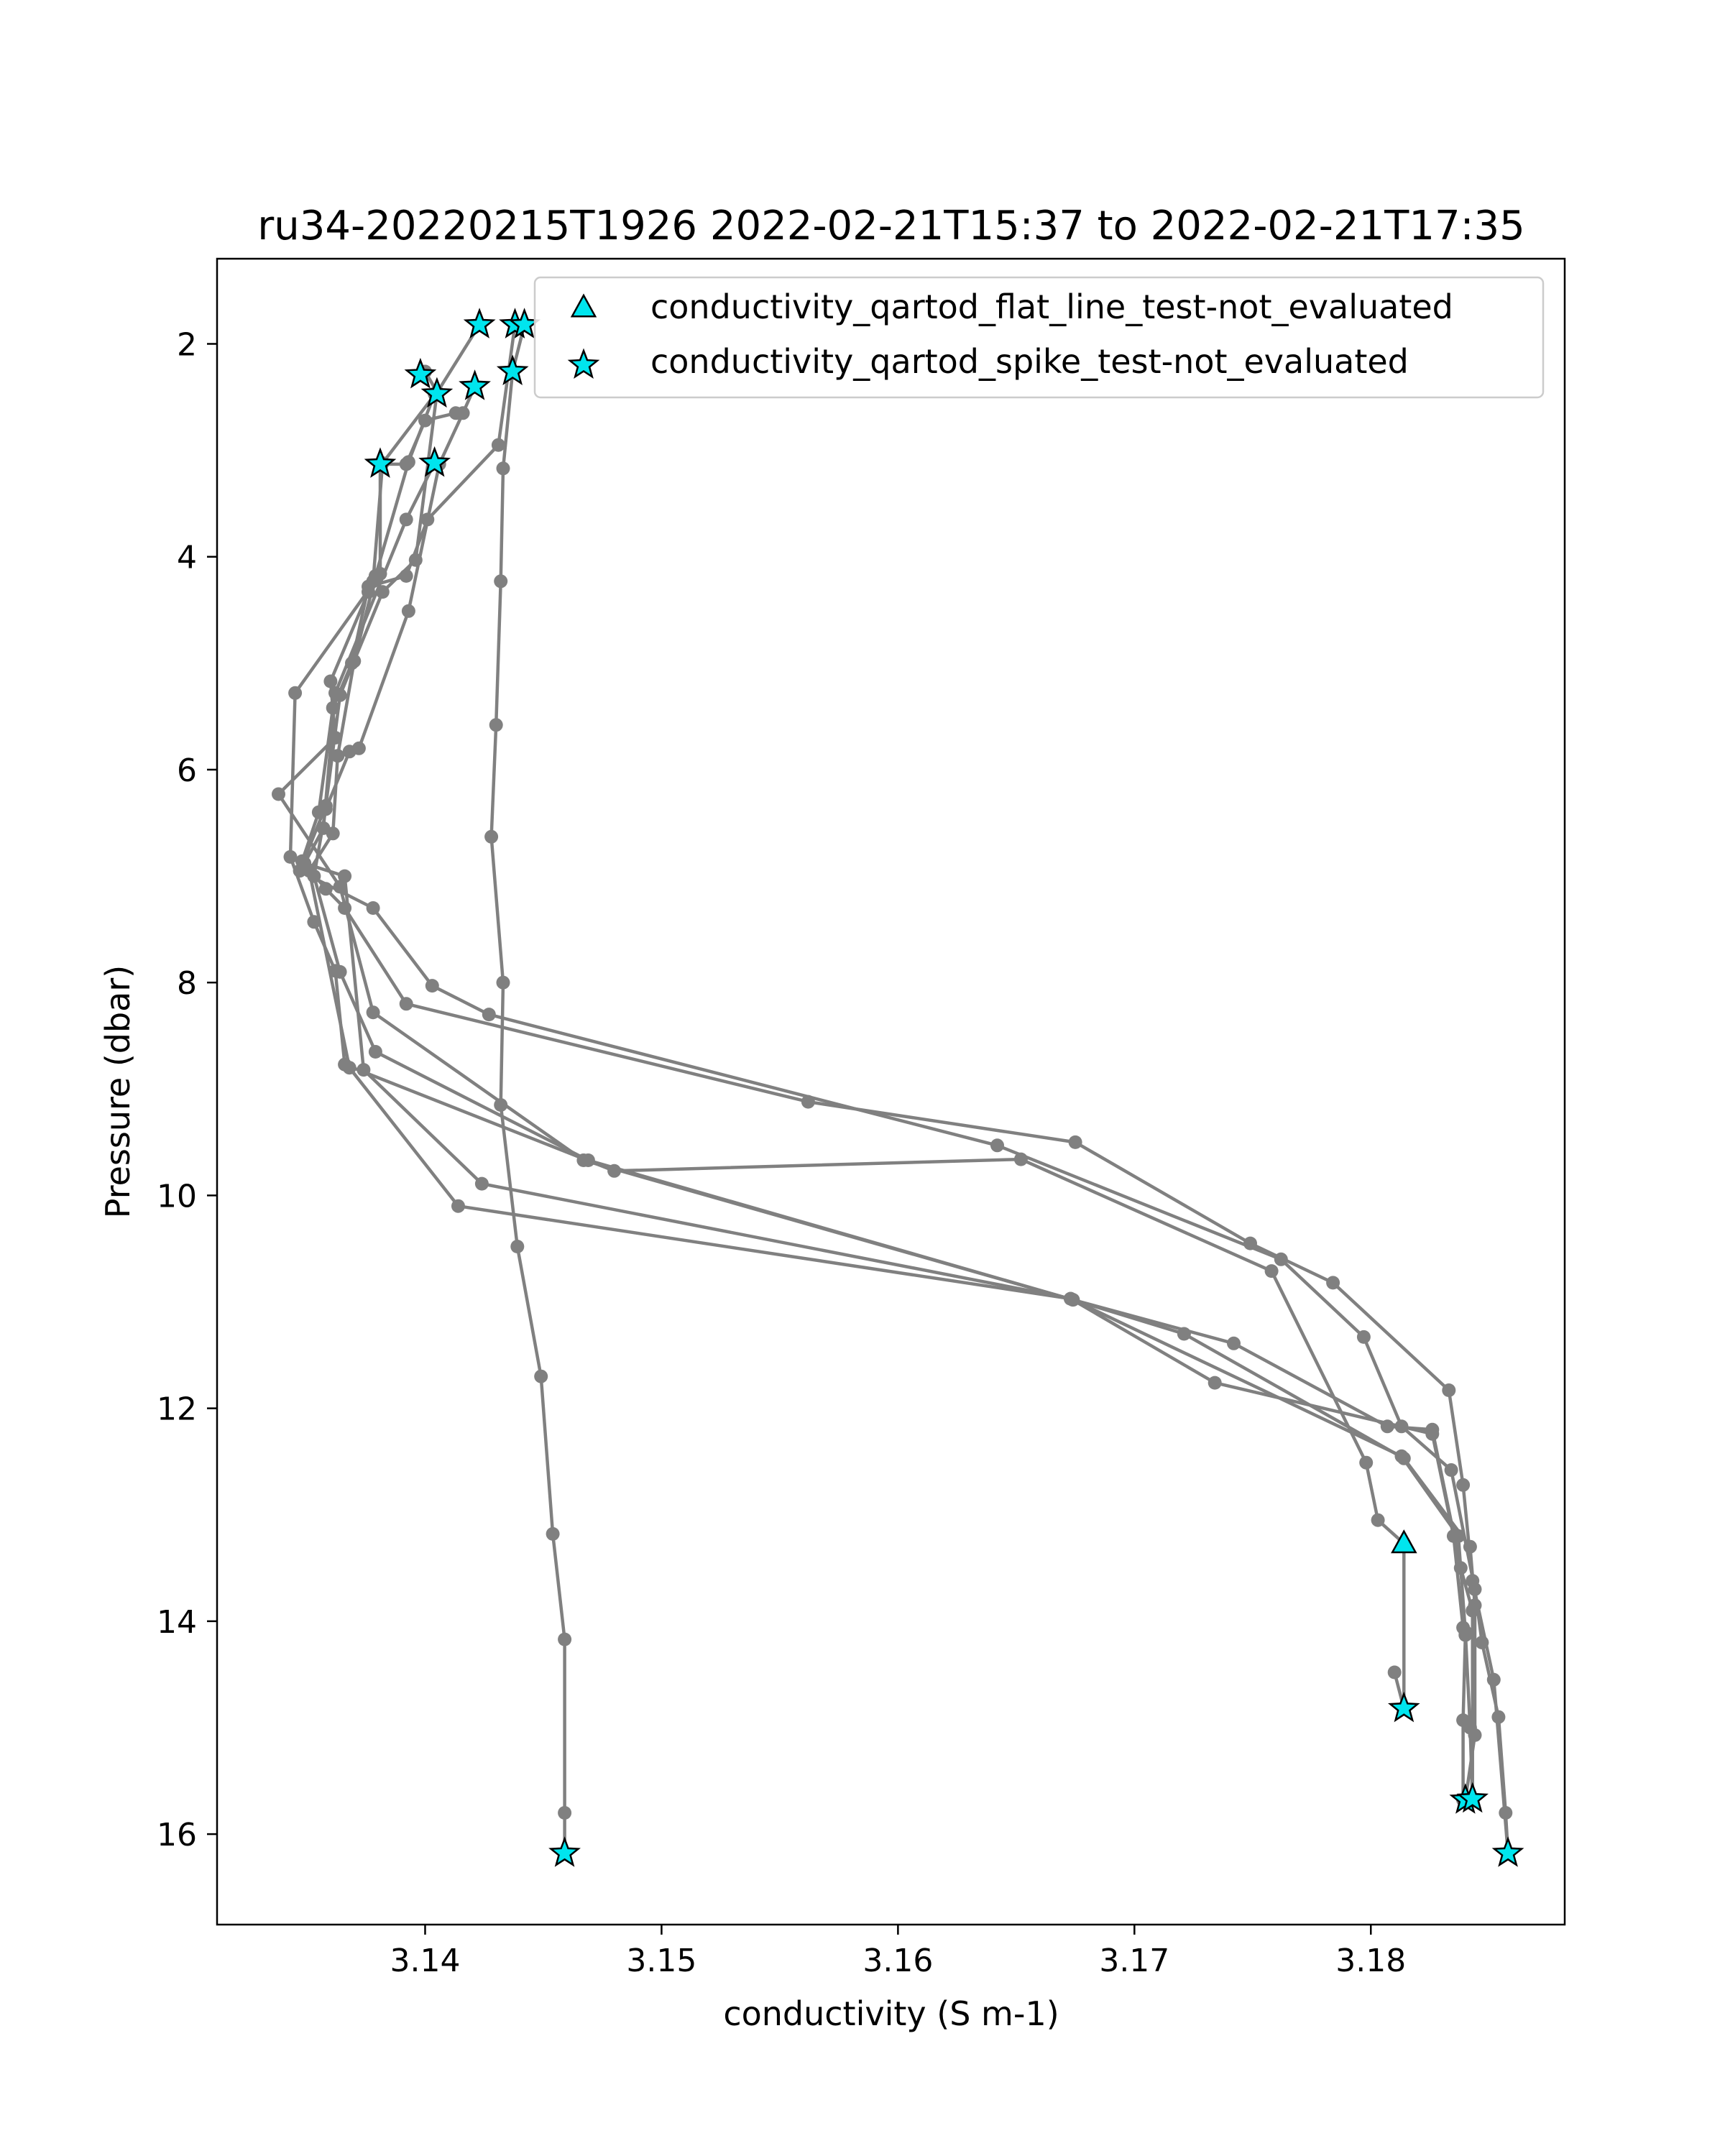 Image resolution: width=1725 pixels, height=2156 pixels. I want to click on x-tick-label: 3.14, so click(425, 1961).